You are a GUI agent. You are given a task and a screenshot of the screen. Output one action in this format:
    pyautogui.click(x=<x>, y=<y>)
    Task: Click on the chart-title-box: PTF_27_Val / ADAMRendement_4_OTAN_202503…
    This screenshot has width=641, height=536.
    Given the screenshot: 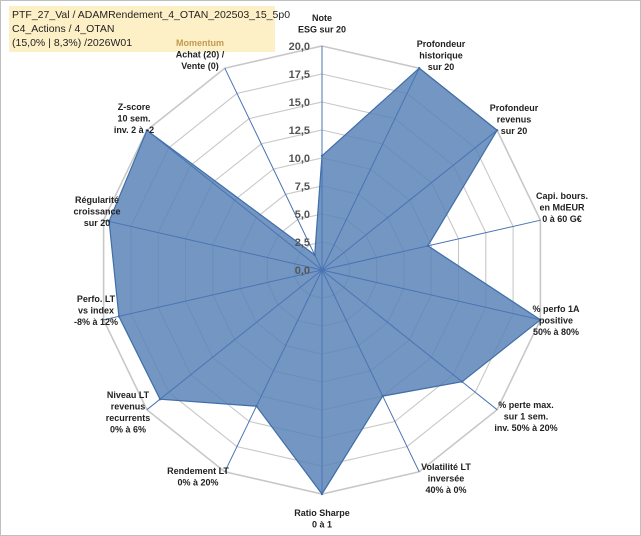 What is the action you would take?
    pyautogui.click(x=150, y=29)
    